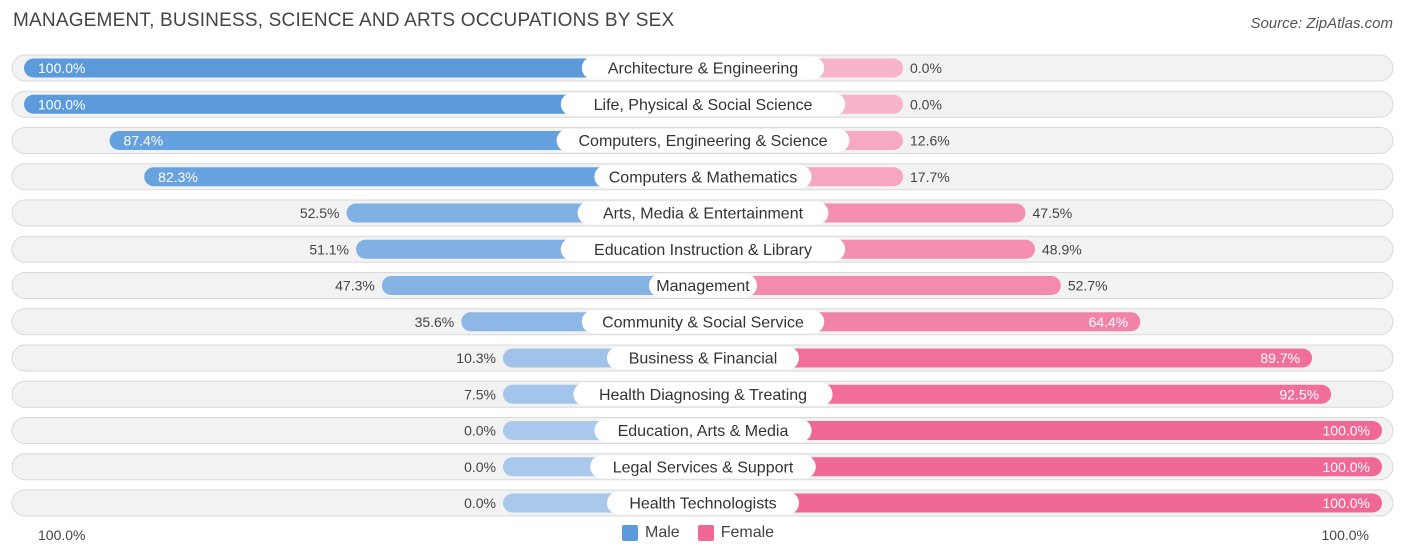  Describe the element at coordinates (1088, 286) in the screenshot. I see `value-label-female: 52.7%` at that location.